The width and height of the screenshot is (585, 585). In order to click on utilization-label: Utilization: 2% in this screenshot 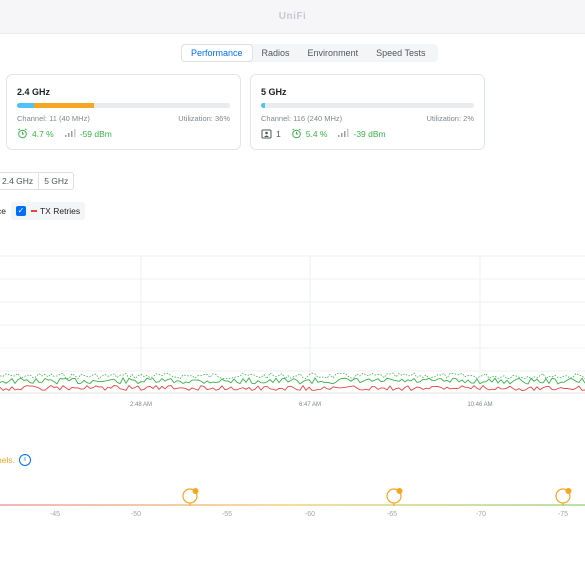, I will do `click(450, 118)`.